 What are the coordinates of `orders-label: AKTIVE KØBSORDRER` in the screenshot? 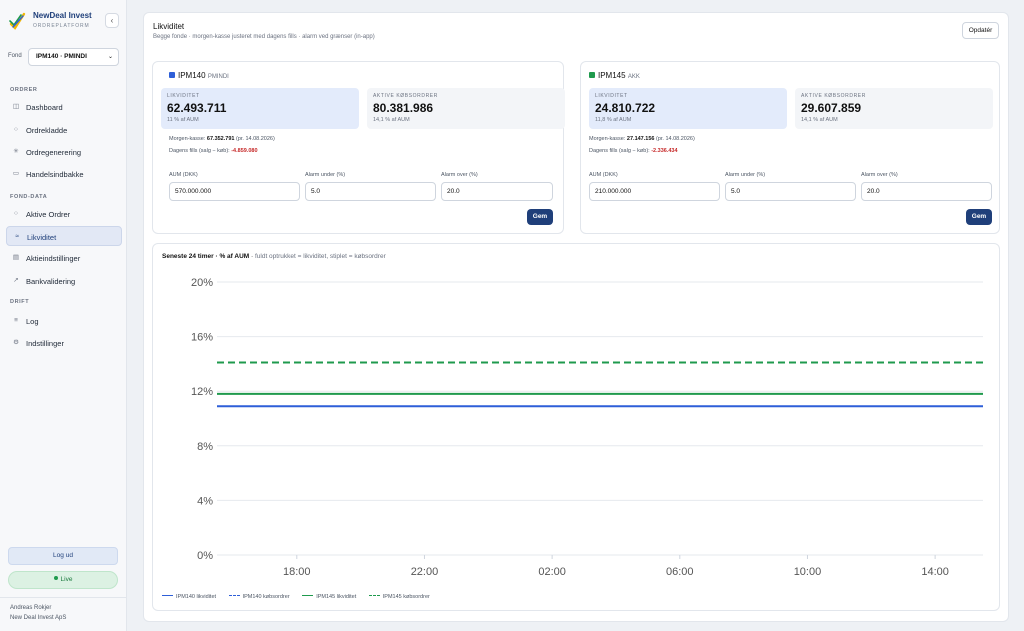 It's located at (833, 96).